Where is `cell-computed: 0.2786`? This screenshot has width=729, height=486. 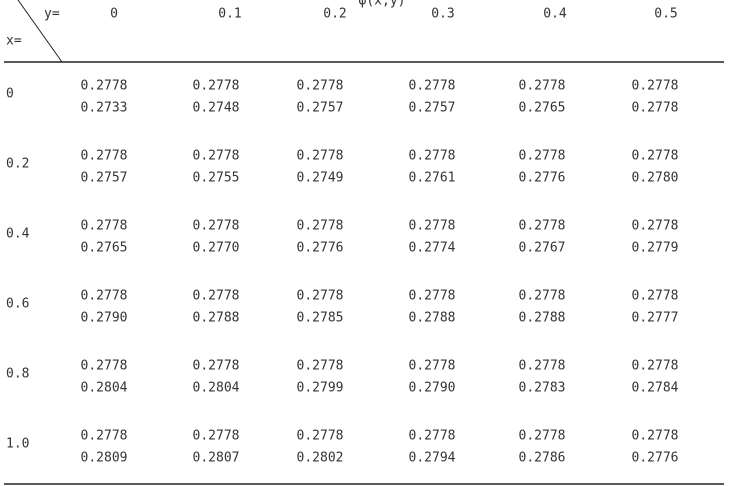
cell-computed: 0.2786 is located at coordinates (542, 458).